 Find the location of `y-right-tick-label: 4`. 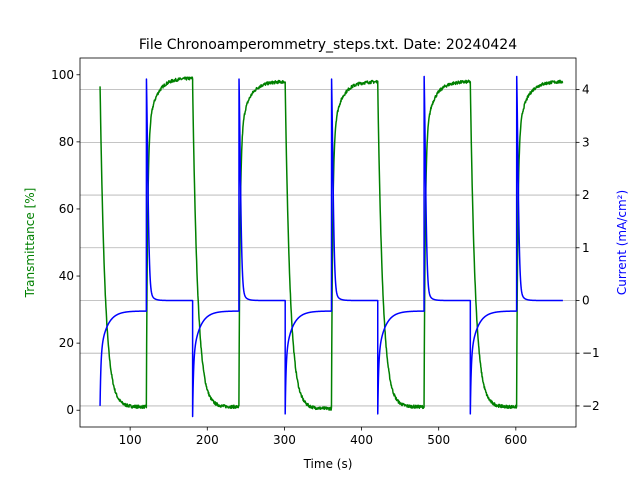

y-right-tick-label: 4 is located at coordinates (586, 90).